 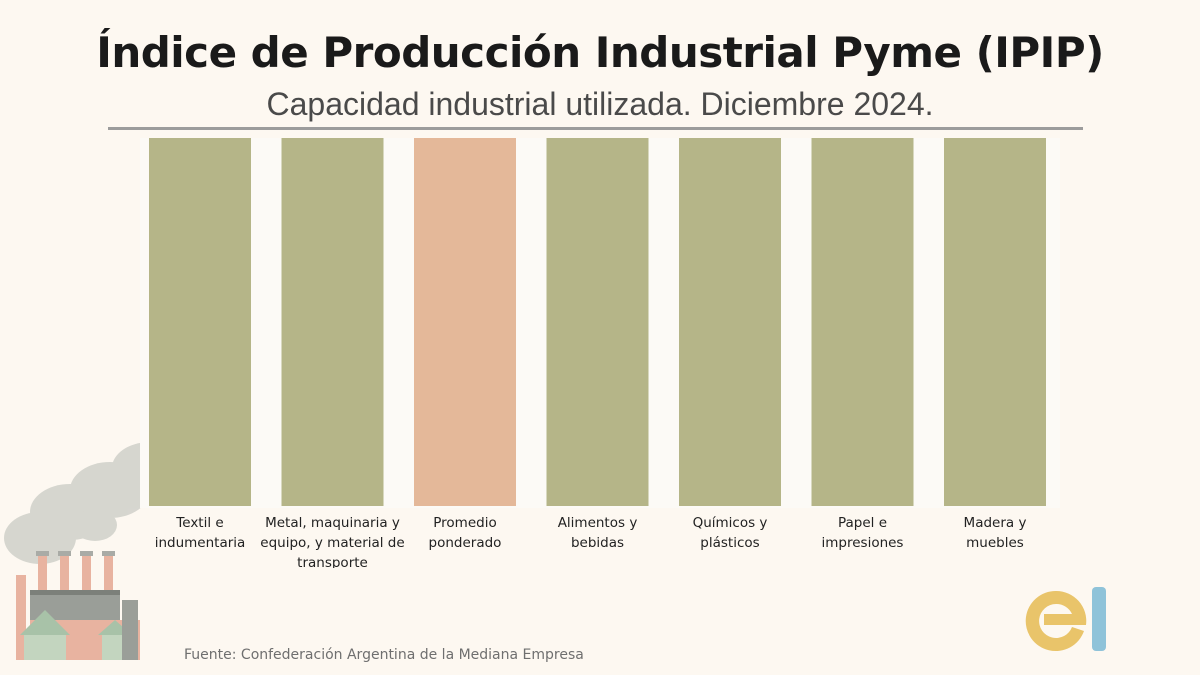 What do you see at coordinates (595, 128) in the screenshot?
I see `title-divider` at bounding box center [595, 128].